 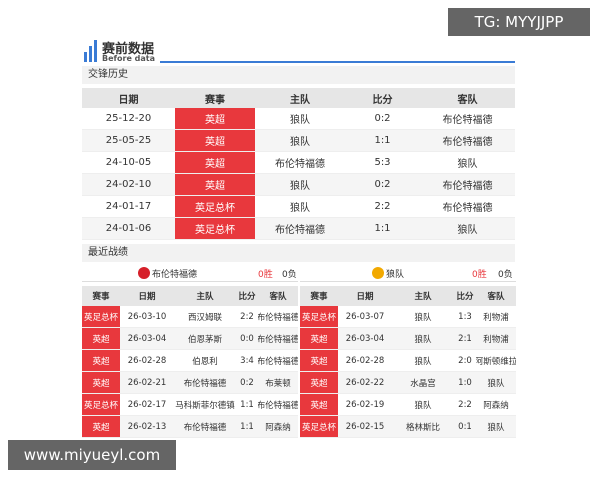 What do you see at coordinates (408, 317) in the screenshot?
I see `table-row: 英足总杯 26-03-07 狼队 1:3 利物浦` at bounding box center [408, 317].